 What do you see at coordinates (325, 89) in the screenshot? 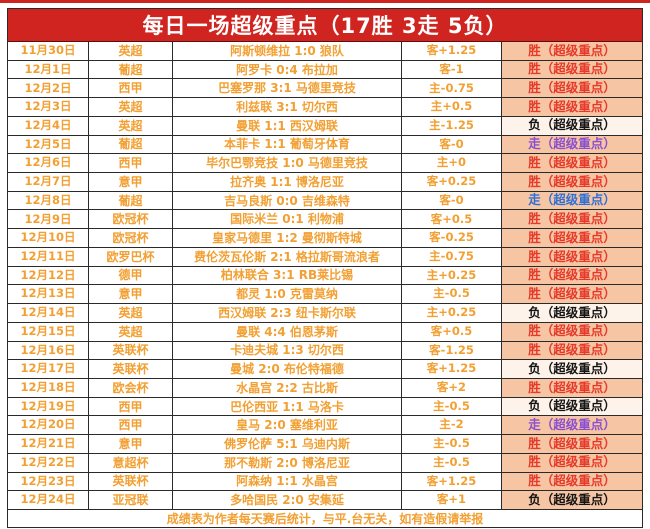
I see `table-row: 12月2日 西甲 巴塞罗那 3:1 马德里竞技 主-0.75 胜（超级重点）` at bounding box center [325, 89].